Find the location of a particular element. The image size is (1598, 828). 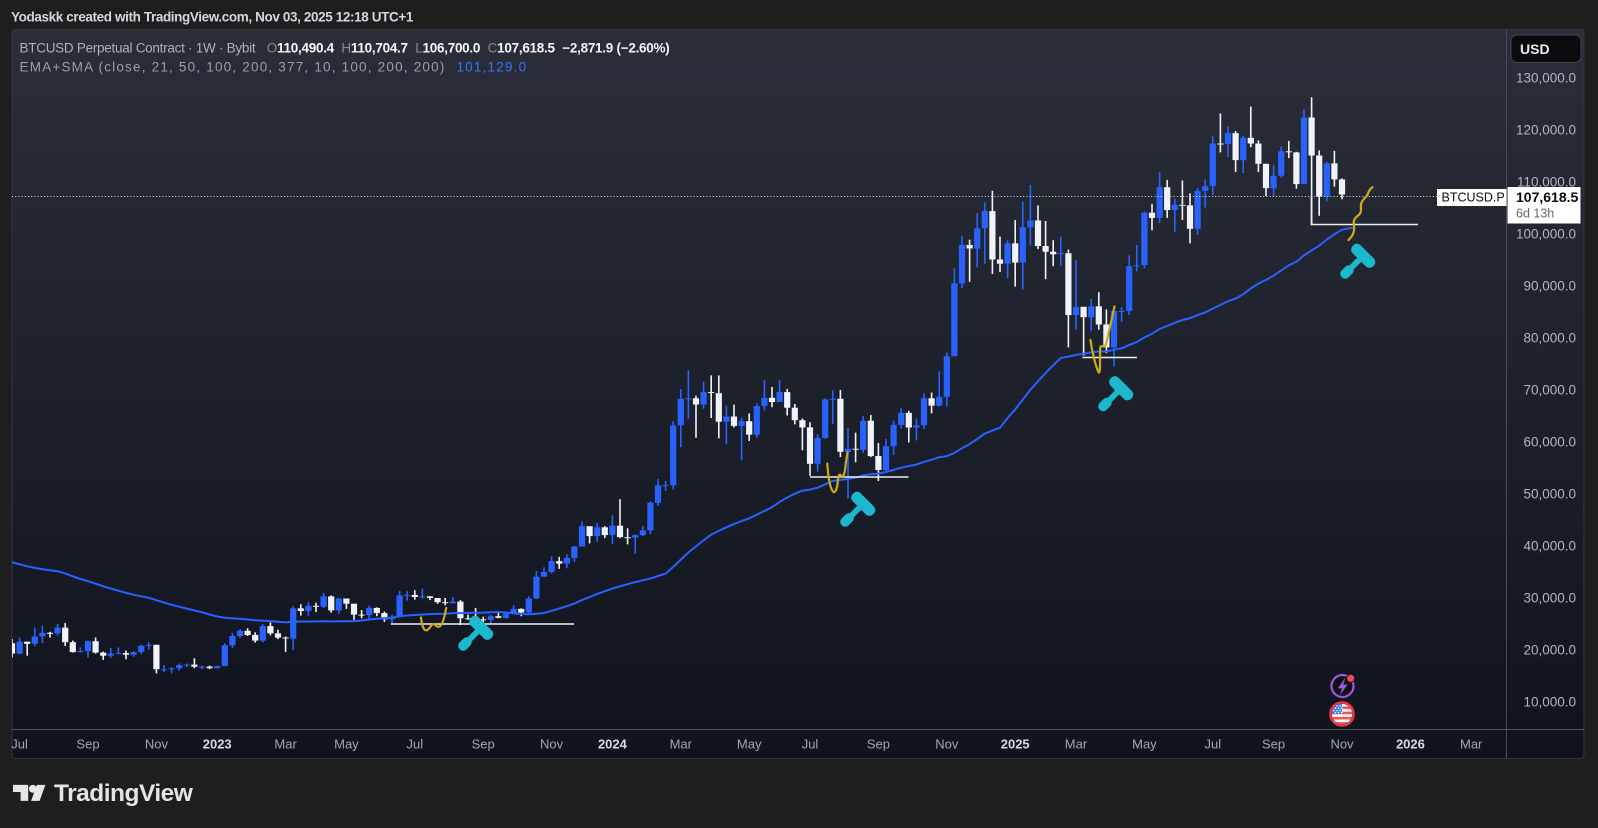

svg-text: 20,000.0 is located at coordinates (1549, 650).